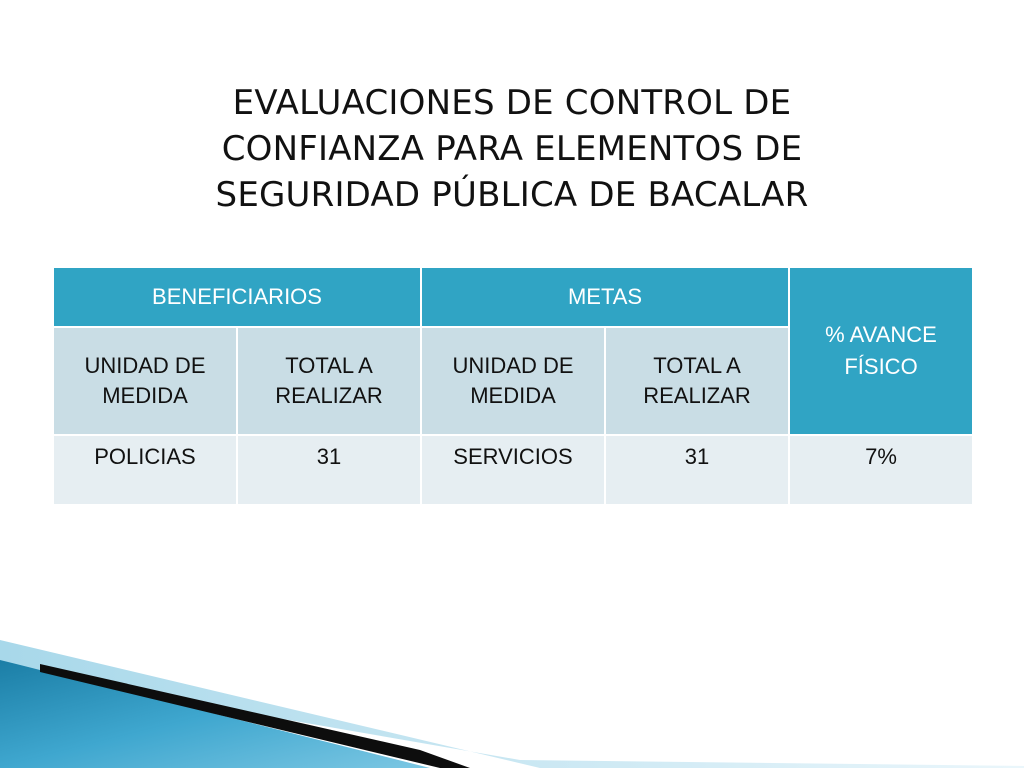 Image resolution: width=1024 pixels, height=768 pixels. I want to click on title-line-1: EVALUACIONES DE CONTROL DE, so click(512, 103).